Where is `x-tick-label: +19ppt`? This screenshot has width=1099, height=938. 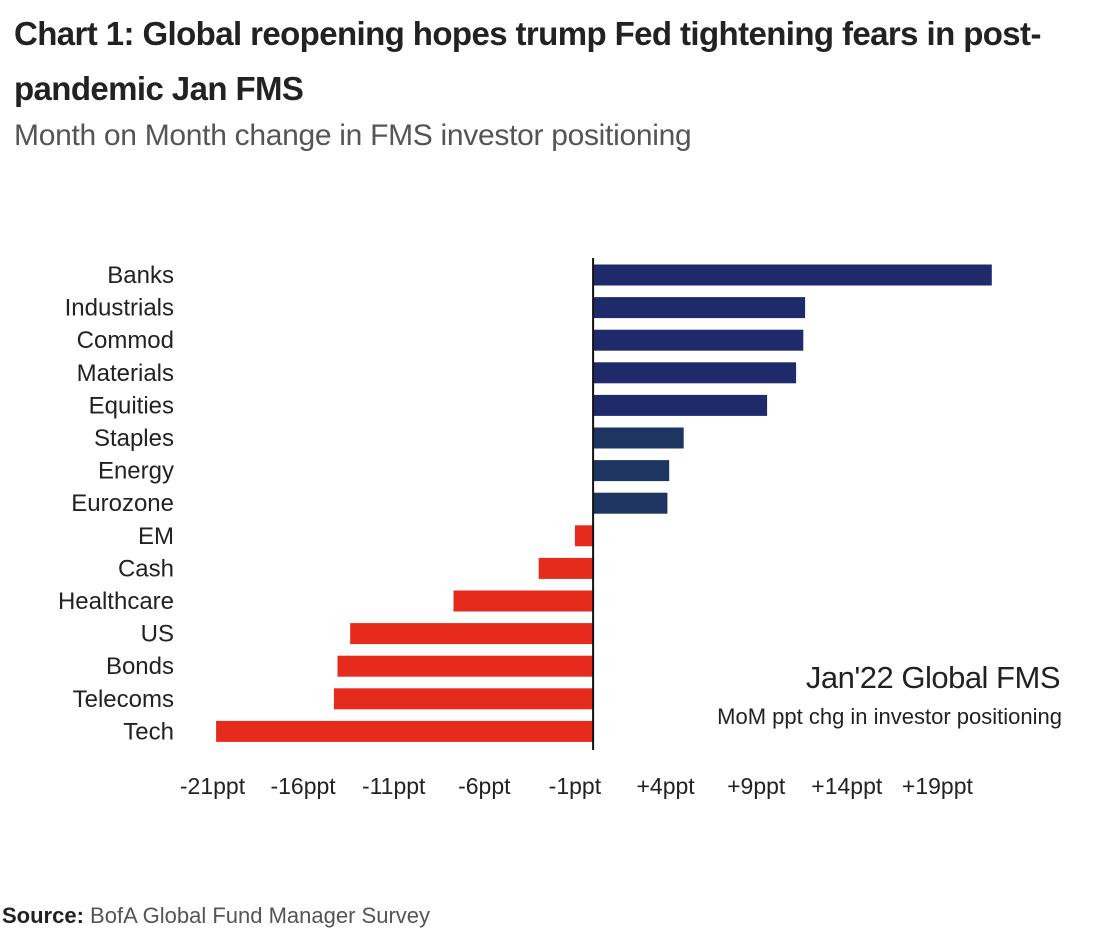 x-tick-label: +19ppt is located at coordinates (938, 786).